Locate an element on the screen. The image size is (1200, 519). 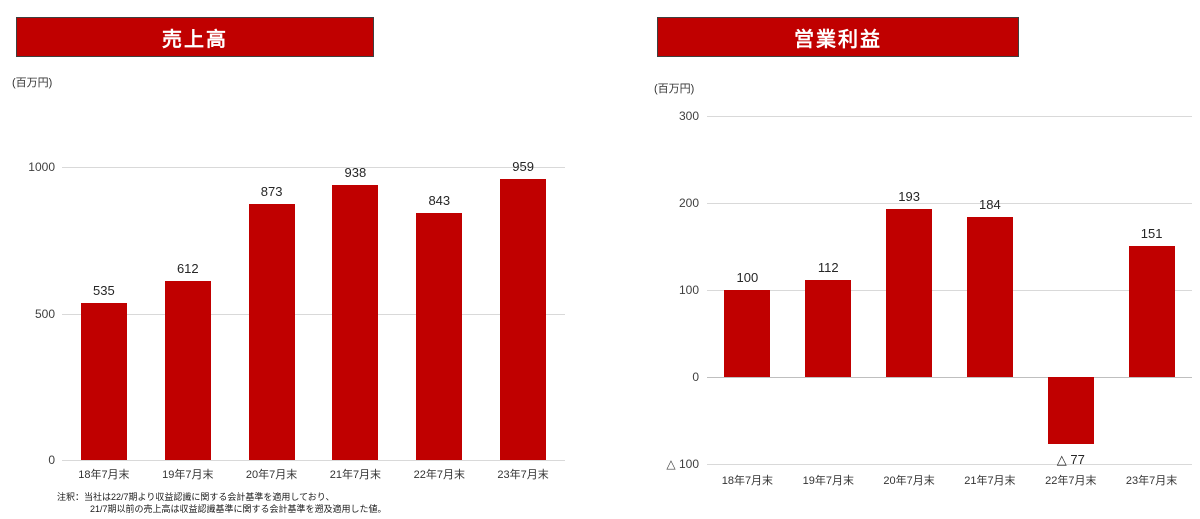
y-axis-tick-label: 200 is located at coordinates (688, 203).